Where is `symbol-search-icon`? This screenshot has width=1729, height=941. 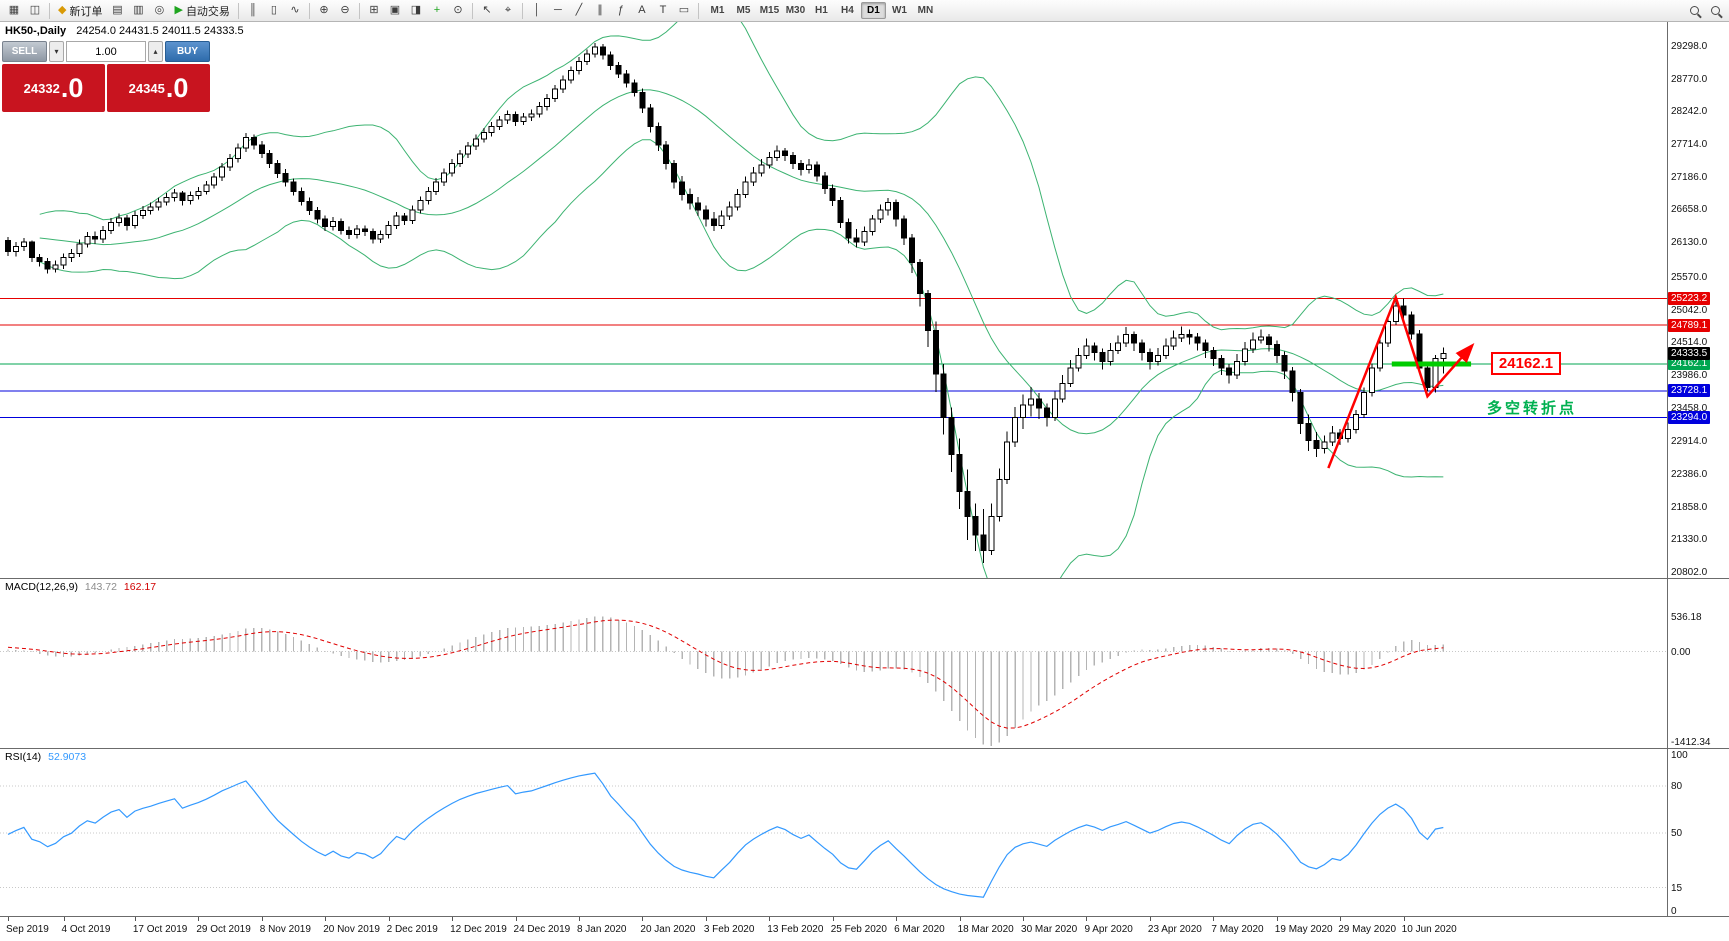 symbol-search-icon is located at coordinates (1694, 11).